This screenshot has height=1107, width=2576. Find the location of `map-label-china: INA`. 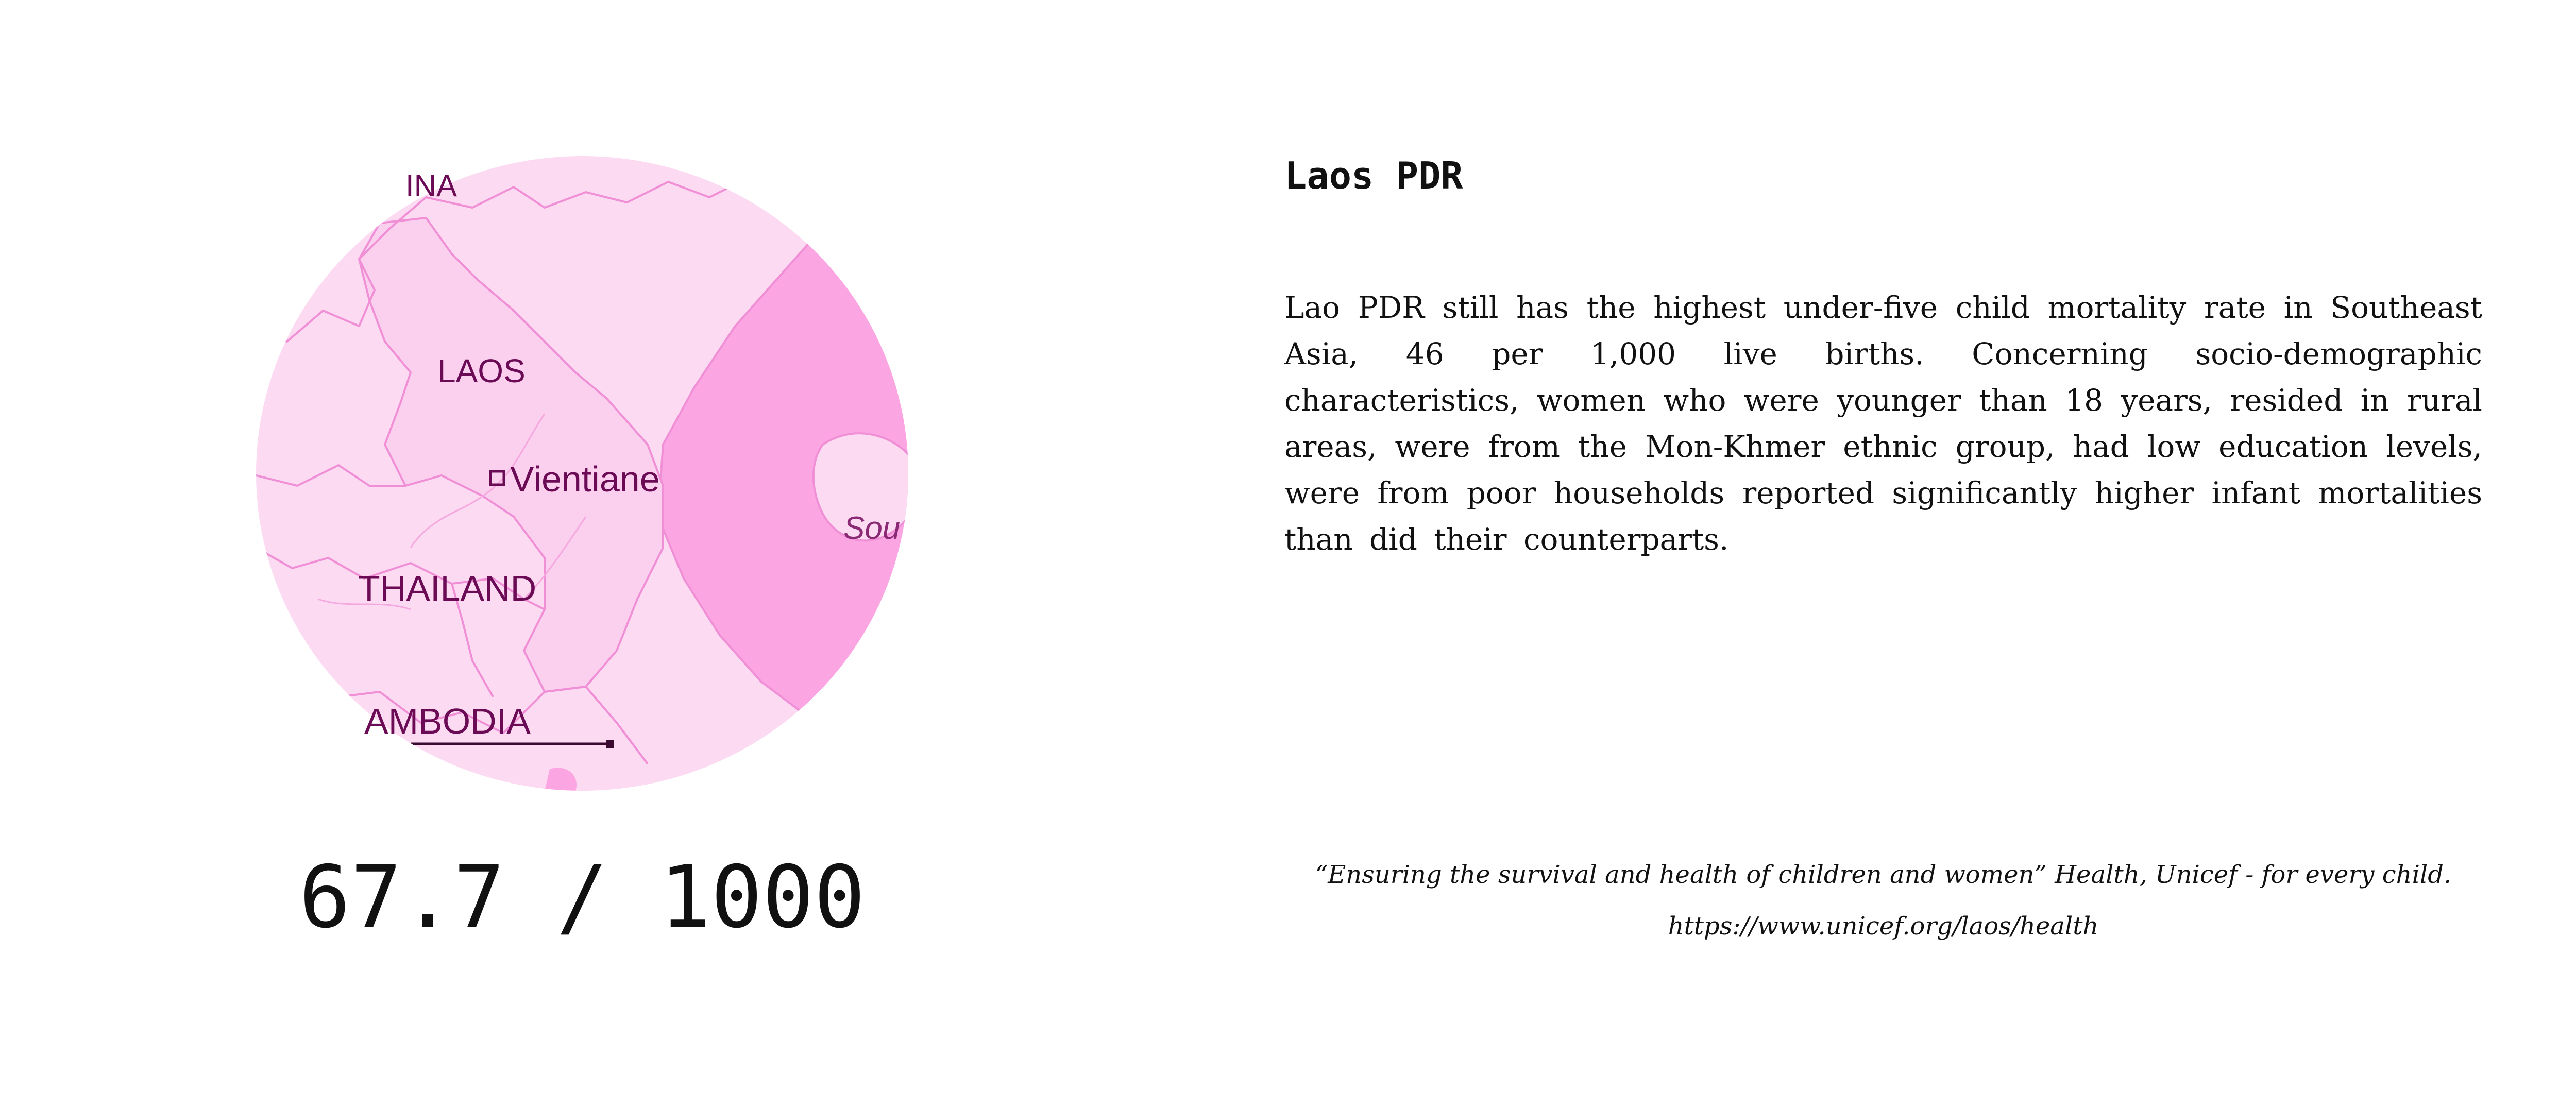

map-label-china: INA is located at coordinates (431, 185).